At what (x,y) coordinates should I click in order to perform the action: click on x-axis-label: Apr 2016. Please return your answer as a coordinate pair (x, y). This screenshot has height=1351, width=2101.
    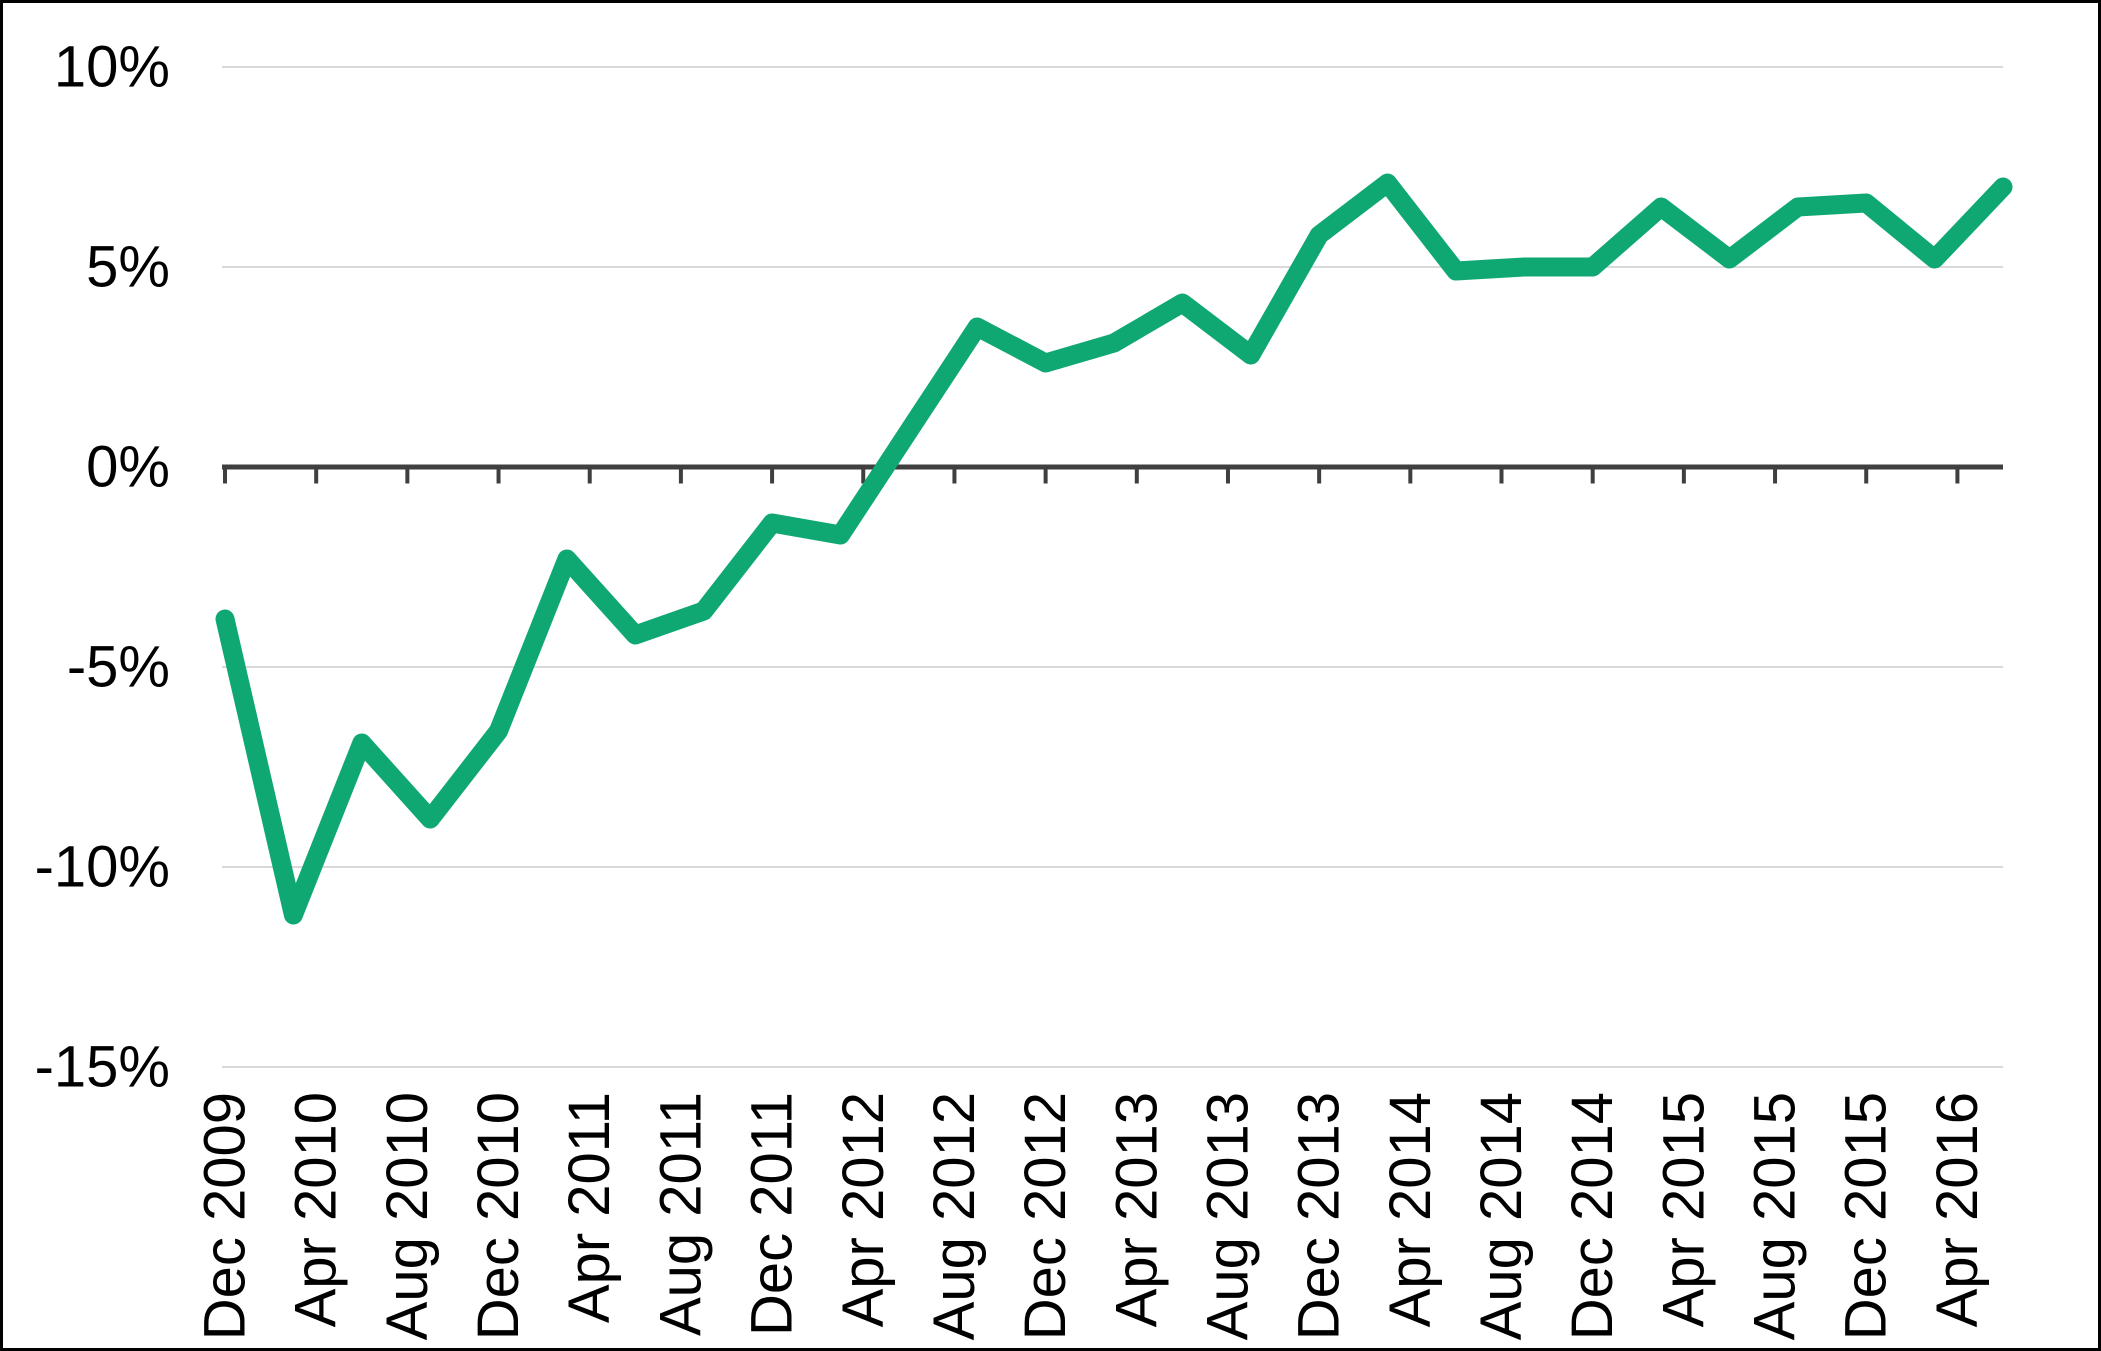
    Looking at the image, I should click on (1957, 1209).